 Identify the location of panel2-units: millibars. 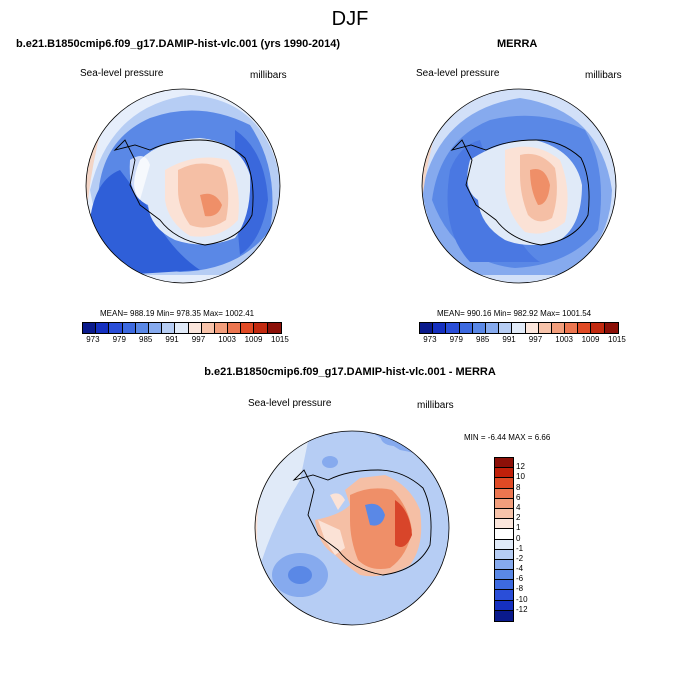
(603, 75).